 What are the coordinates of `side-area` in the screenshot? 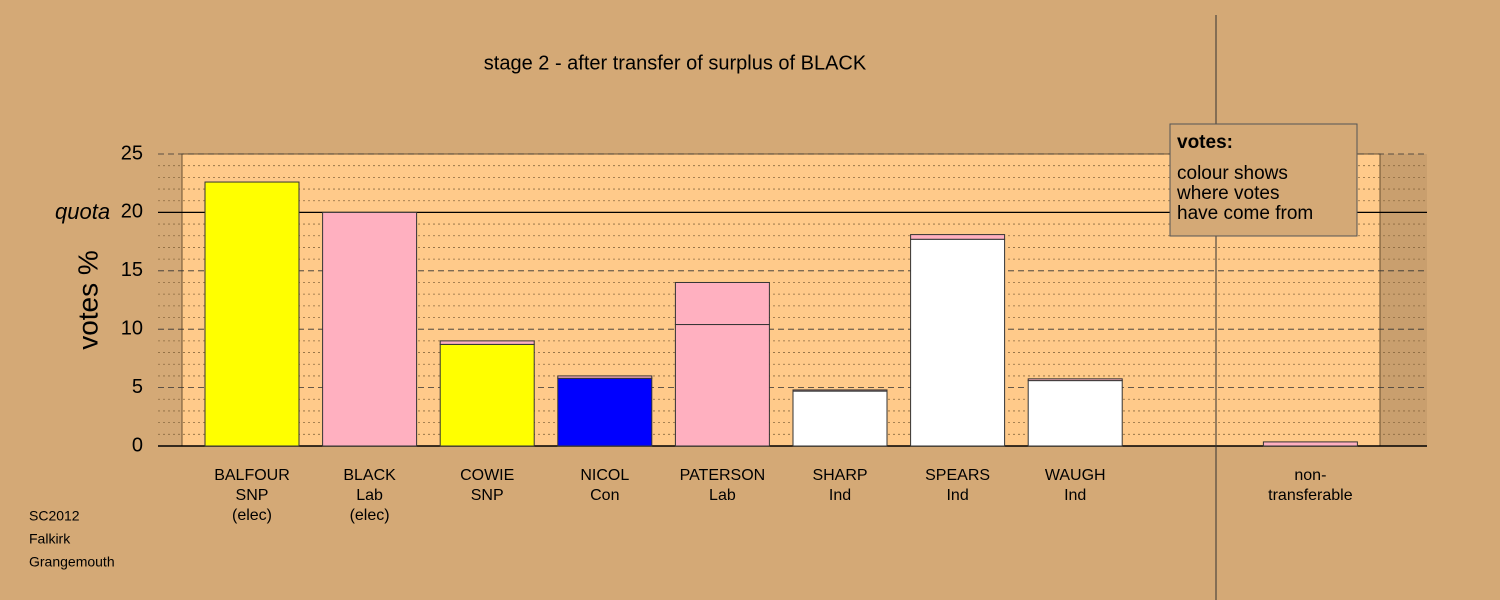 It's located at (1403, 300).